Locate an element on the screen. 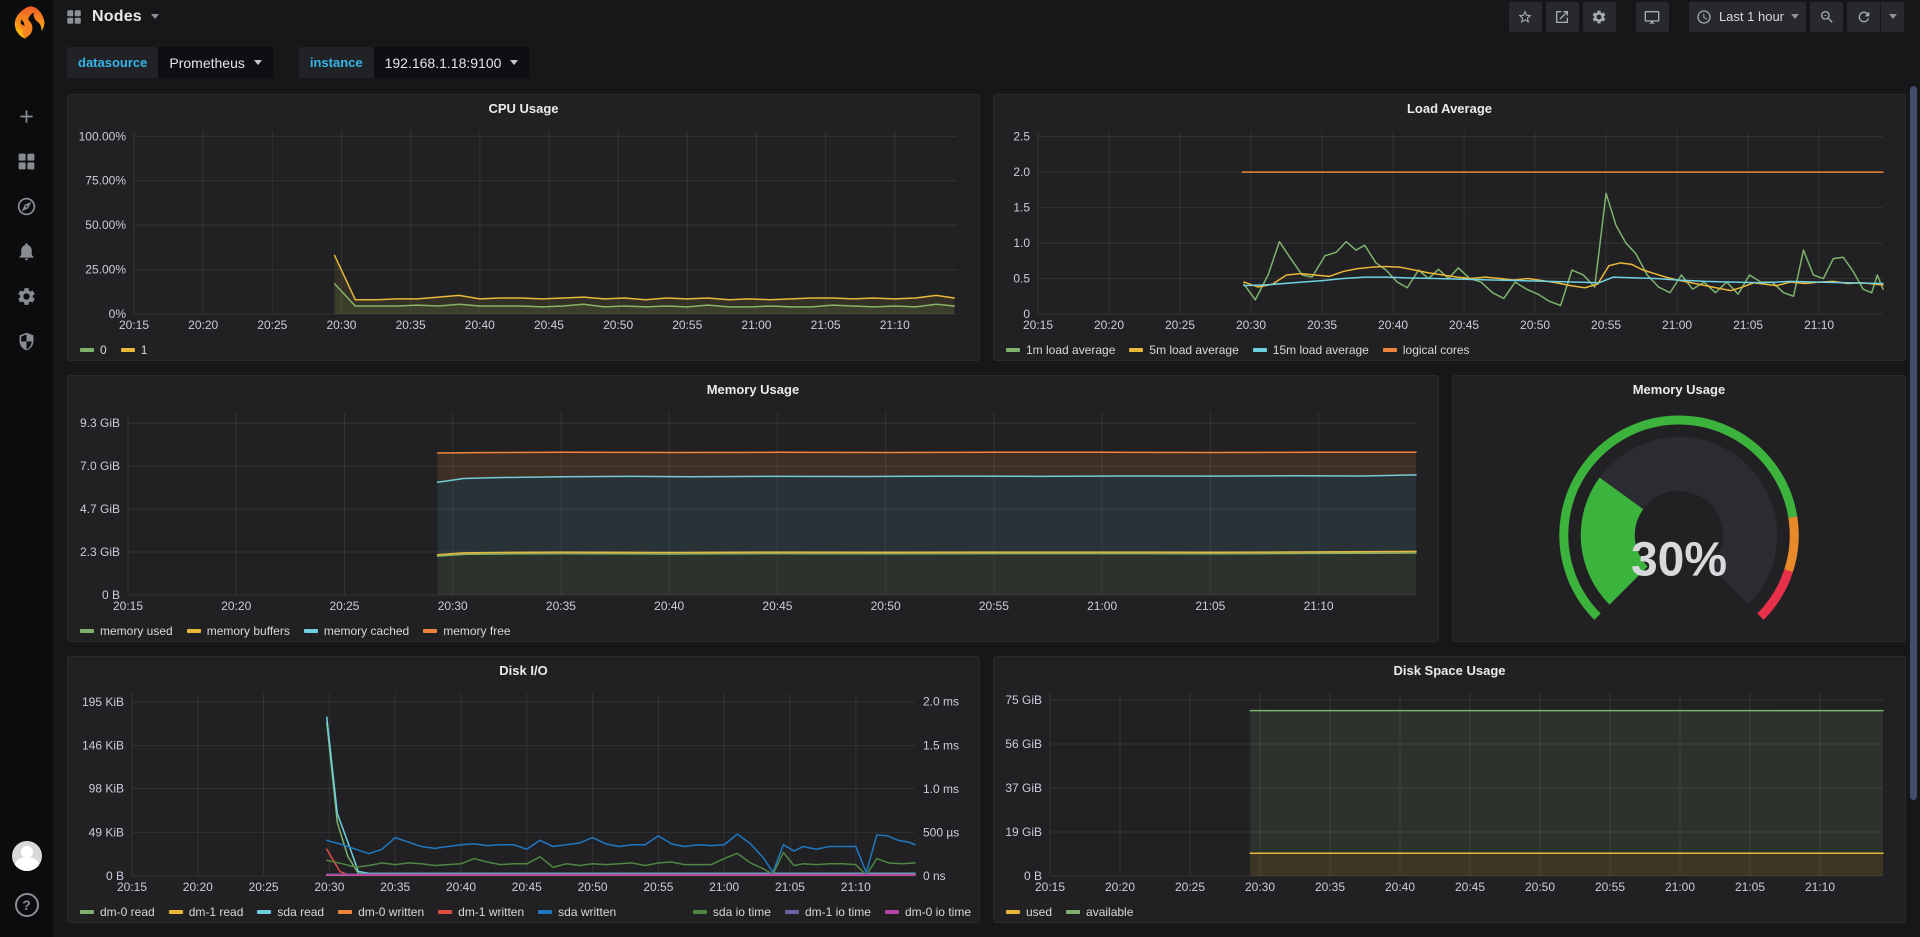  sidebar-item-explore is located at coordinates (26, 206).